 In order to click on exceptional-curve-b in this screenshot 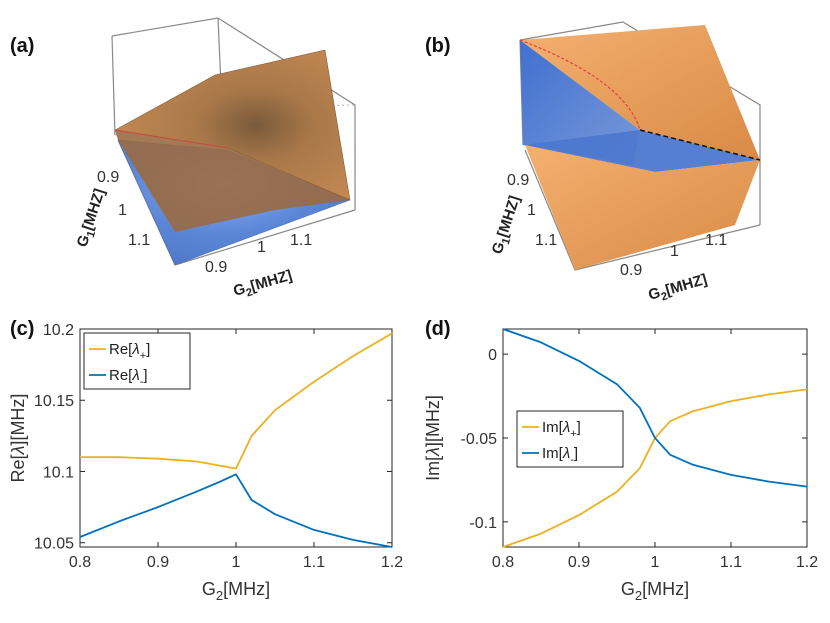, I will do `click(580, 85)`.